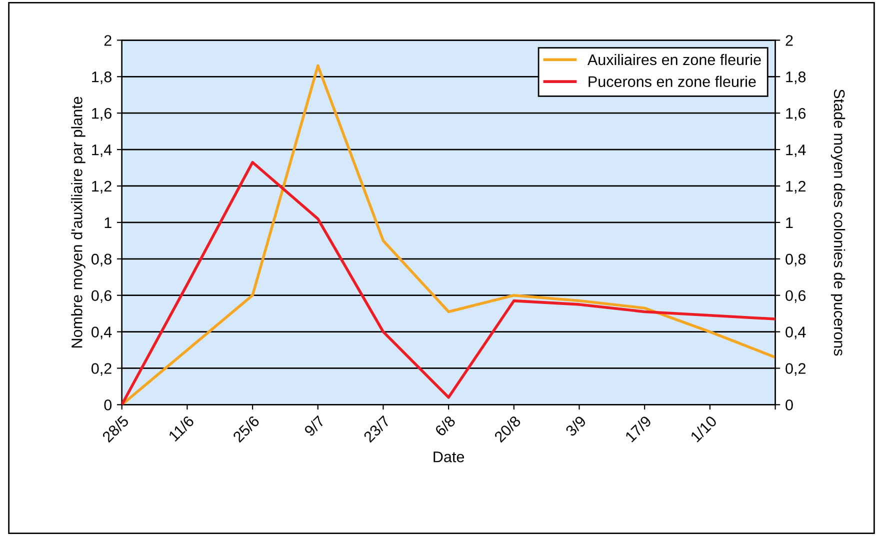 The image size is (883, 536). What do you see at coordinates (102, 78) in the screenshot?
I see `y-tick-label: 1,8` at bounding box center [102, 78].